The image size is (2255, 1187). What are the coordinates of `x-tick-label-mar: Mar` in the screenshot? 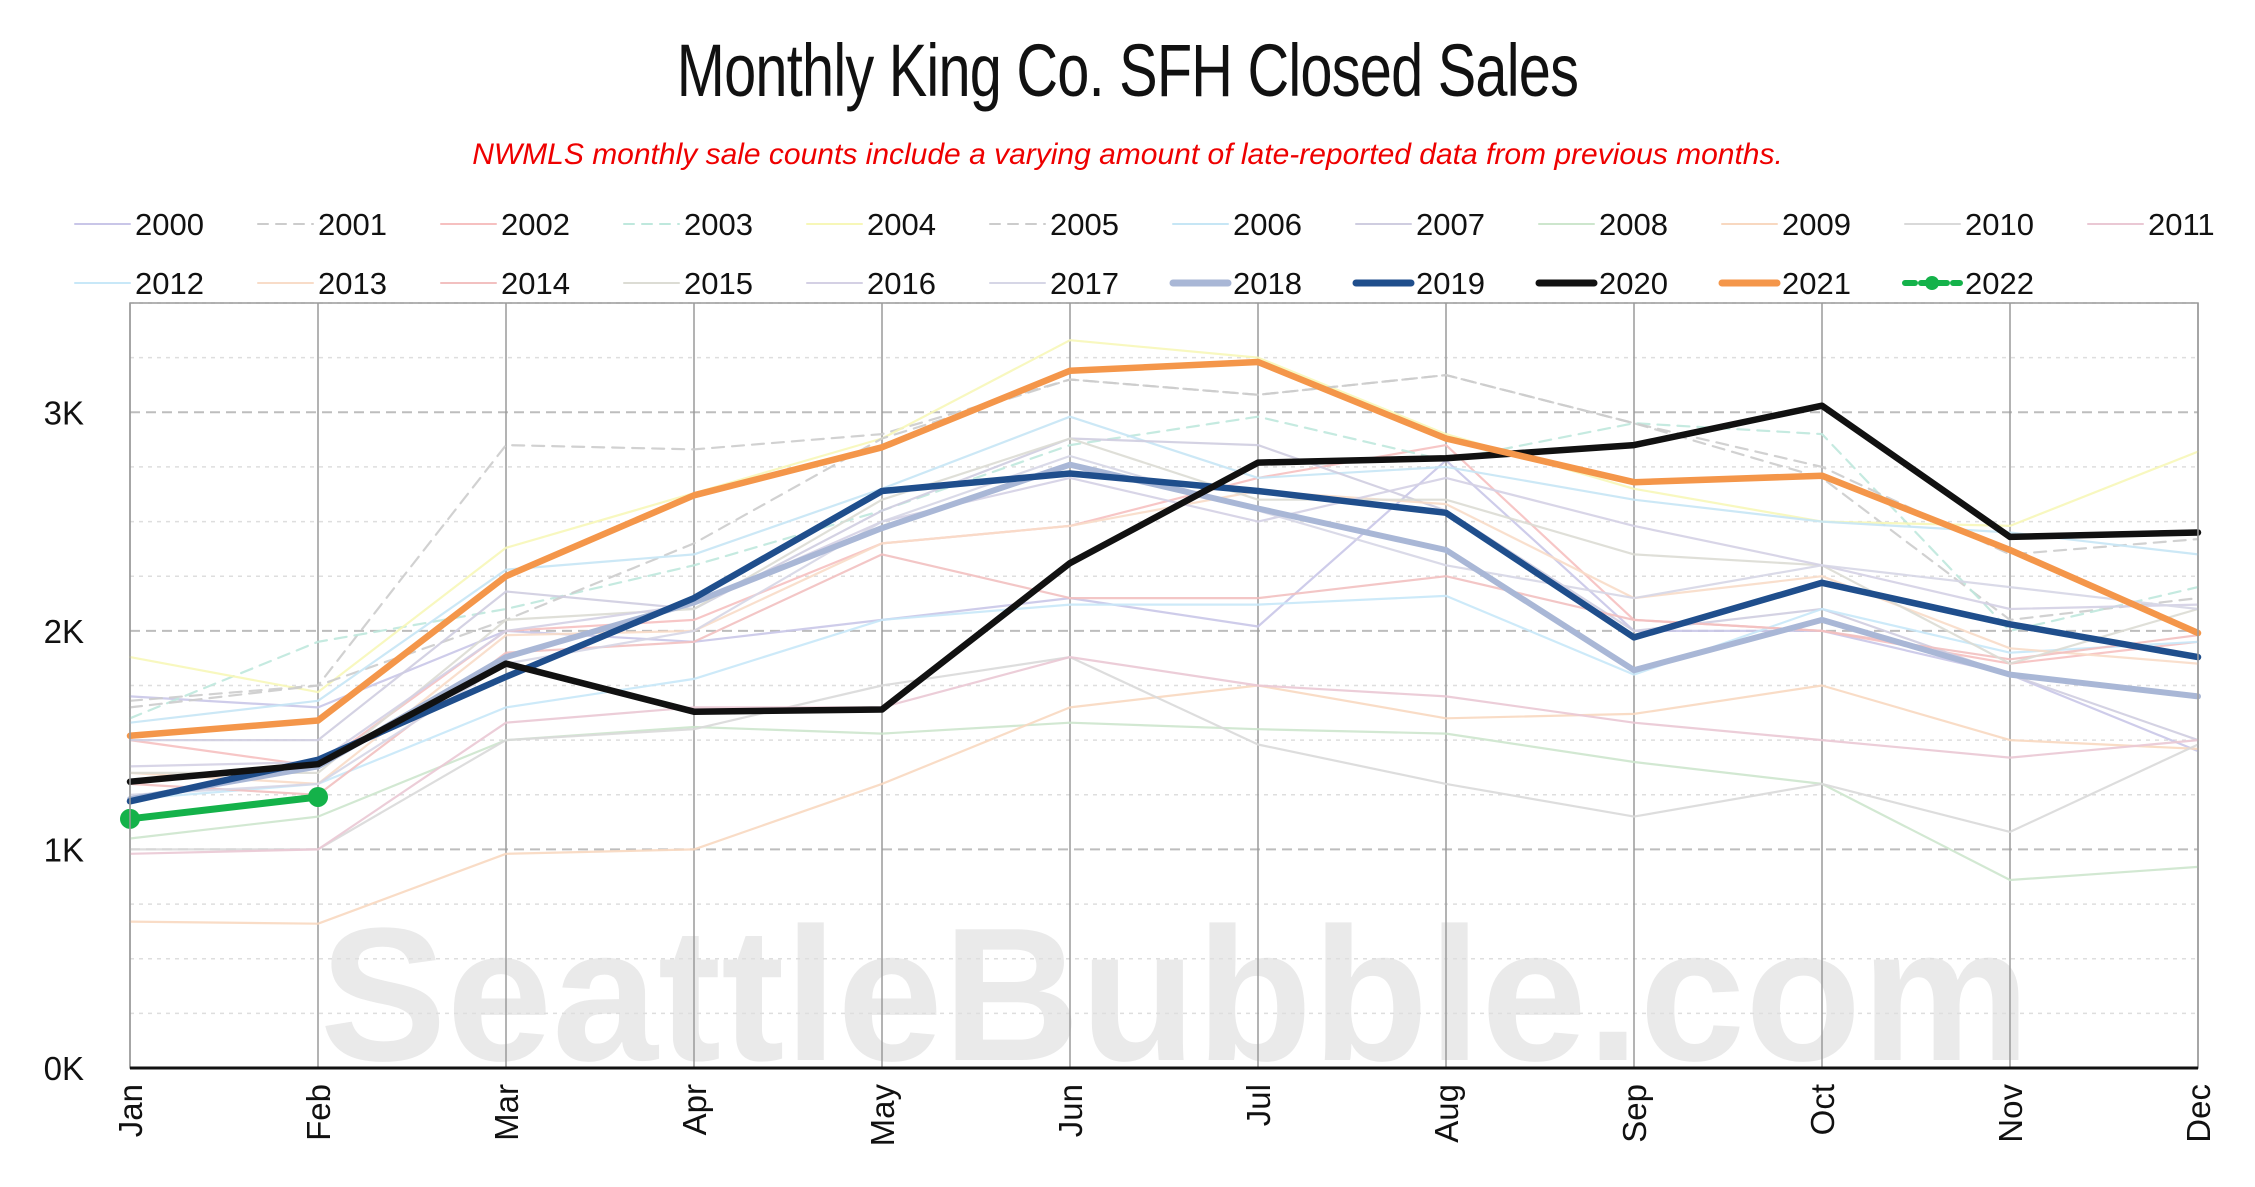 It's located at (506, 1112).